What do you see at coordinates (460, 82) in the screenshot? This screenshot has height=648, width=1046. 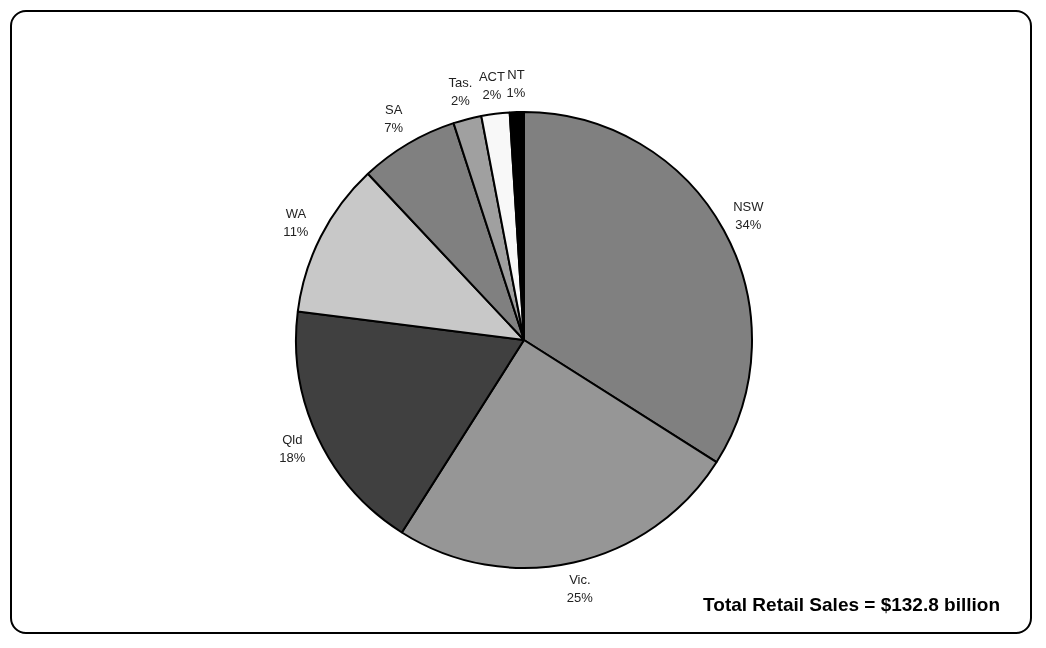 I see `slice-label: Tas.` at bounding box center [460, 82].